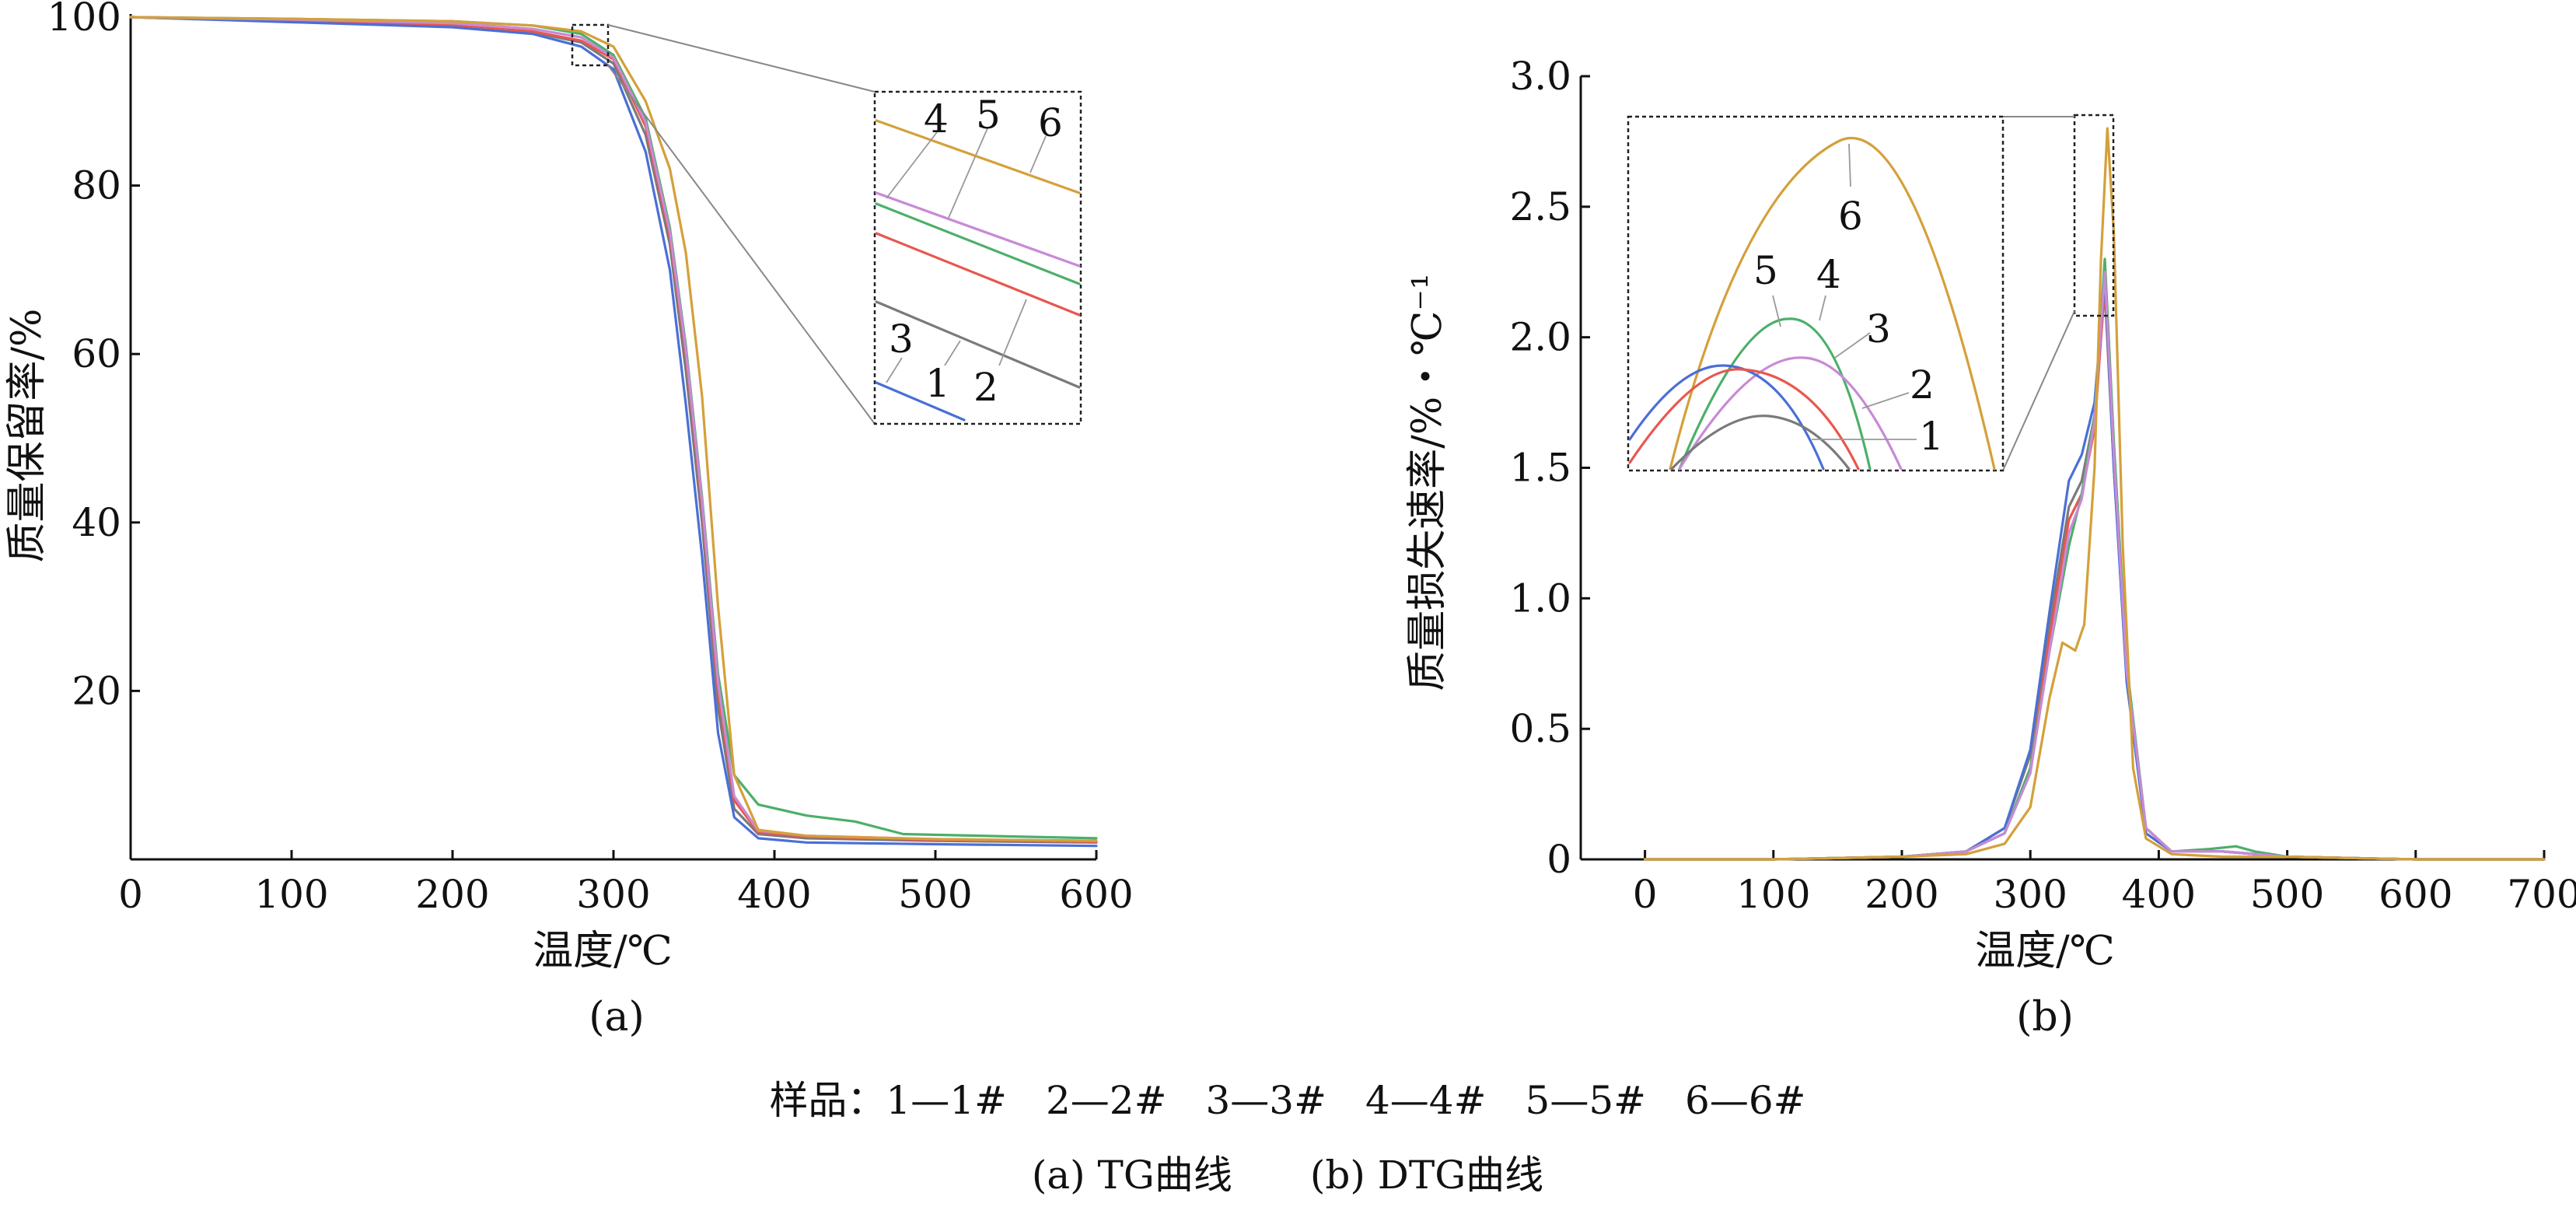 This screenshot has height=1207, width=2576. I want to click on dtg-x-tick-label: 500, so click(2287, 894).